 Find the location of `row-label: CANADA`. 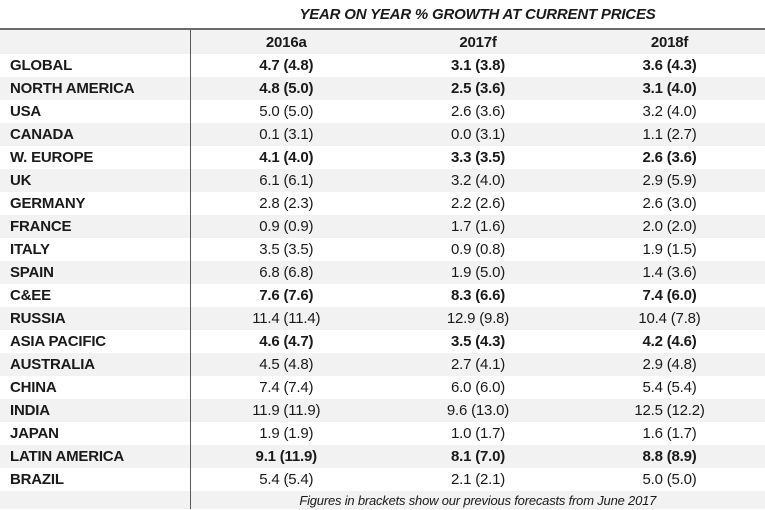

row-label: CANADA is located at coordinates (95, 134).